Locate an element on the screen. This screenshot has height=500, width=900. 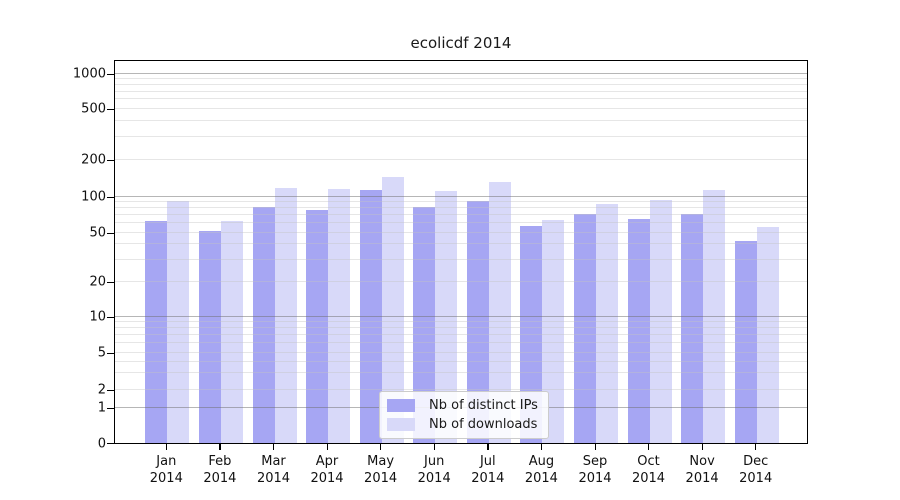
x-tick-label-aug: Aug 2014 is located at coordinates (541, 470).